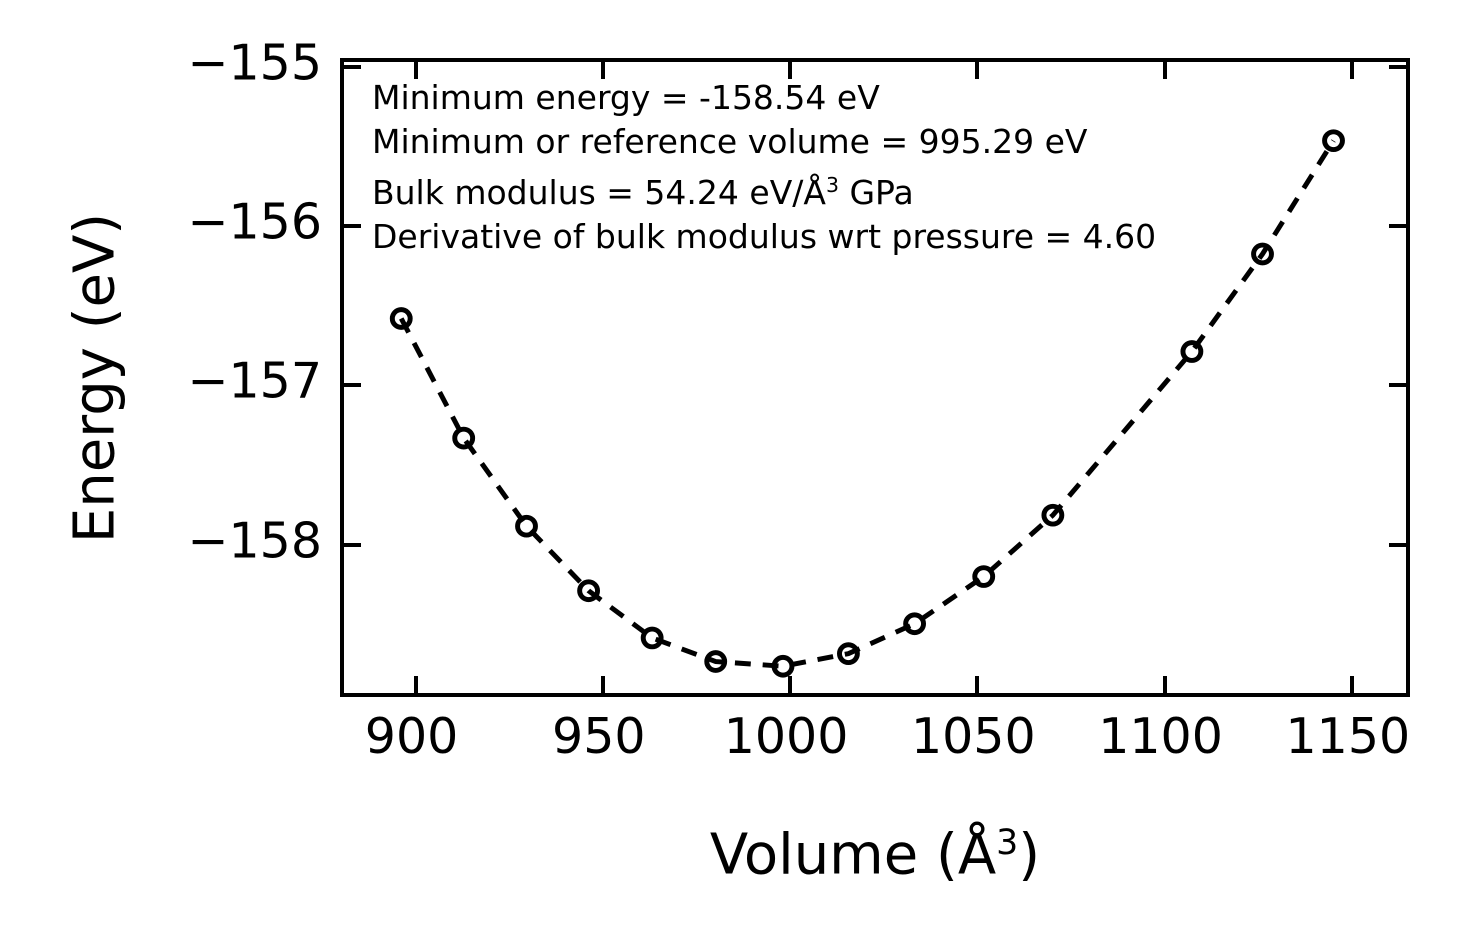  What do you see at coordinates (254, 222) in the screenshot?
I see `y-axis-tick-label: −156` at bounding box center [254, 222].